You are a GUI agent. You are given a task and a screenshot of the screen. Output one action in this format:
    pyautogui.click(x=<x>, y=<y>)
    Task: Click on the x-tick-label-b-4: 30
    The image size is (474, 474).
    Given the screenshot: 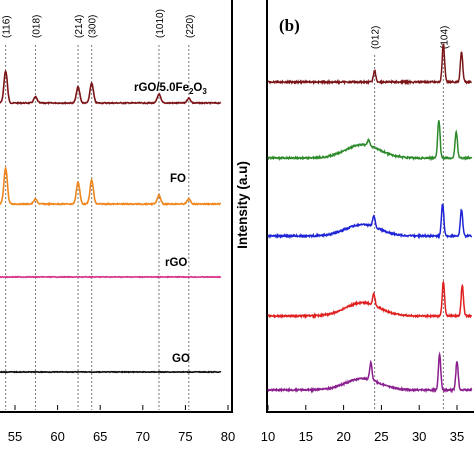 What is the action you would take?
    pyautogui.click(x=419, y=436)
    